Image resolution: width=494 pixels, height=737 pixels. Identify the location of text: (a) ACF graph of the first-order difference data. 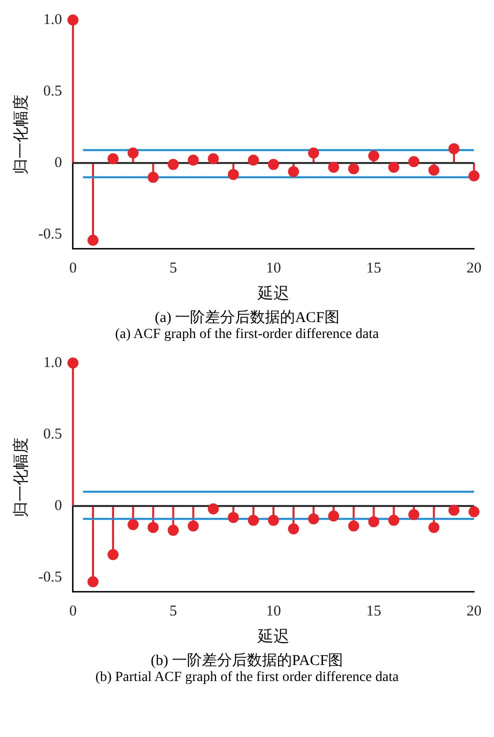
(247, 335).